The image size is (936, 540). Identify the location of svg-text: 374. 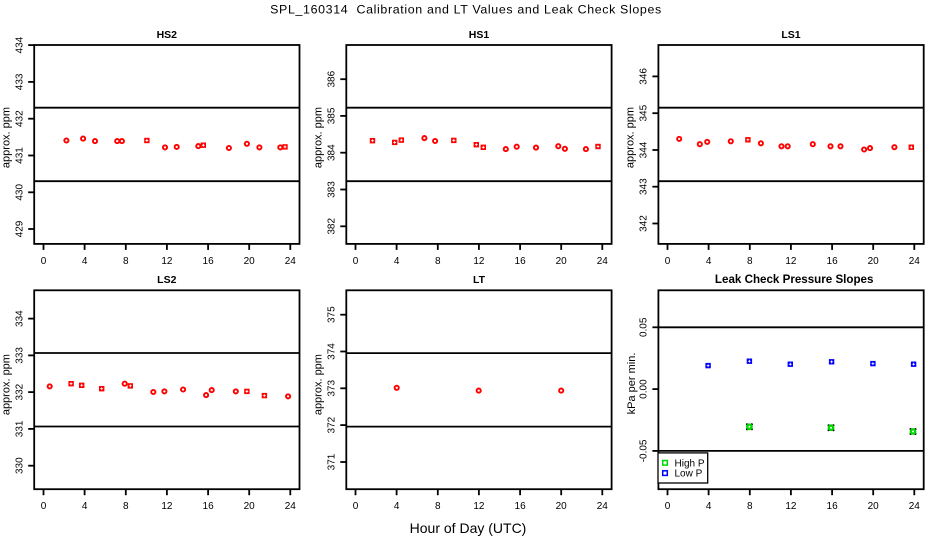
(331, 351).